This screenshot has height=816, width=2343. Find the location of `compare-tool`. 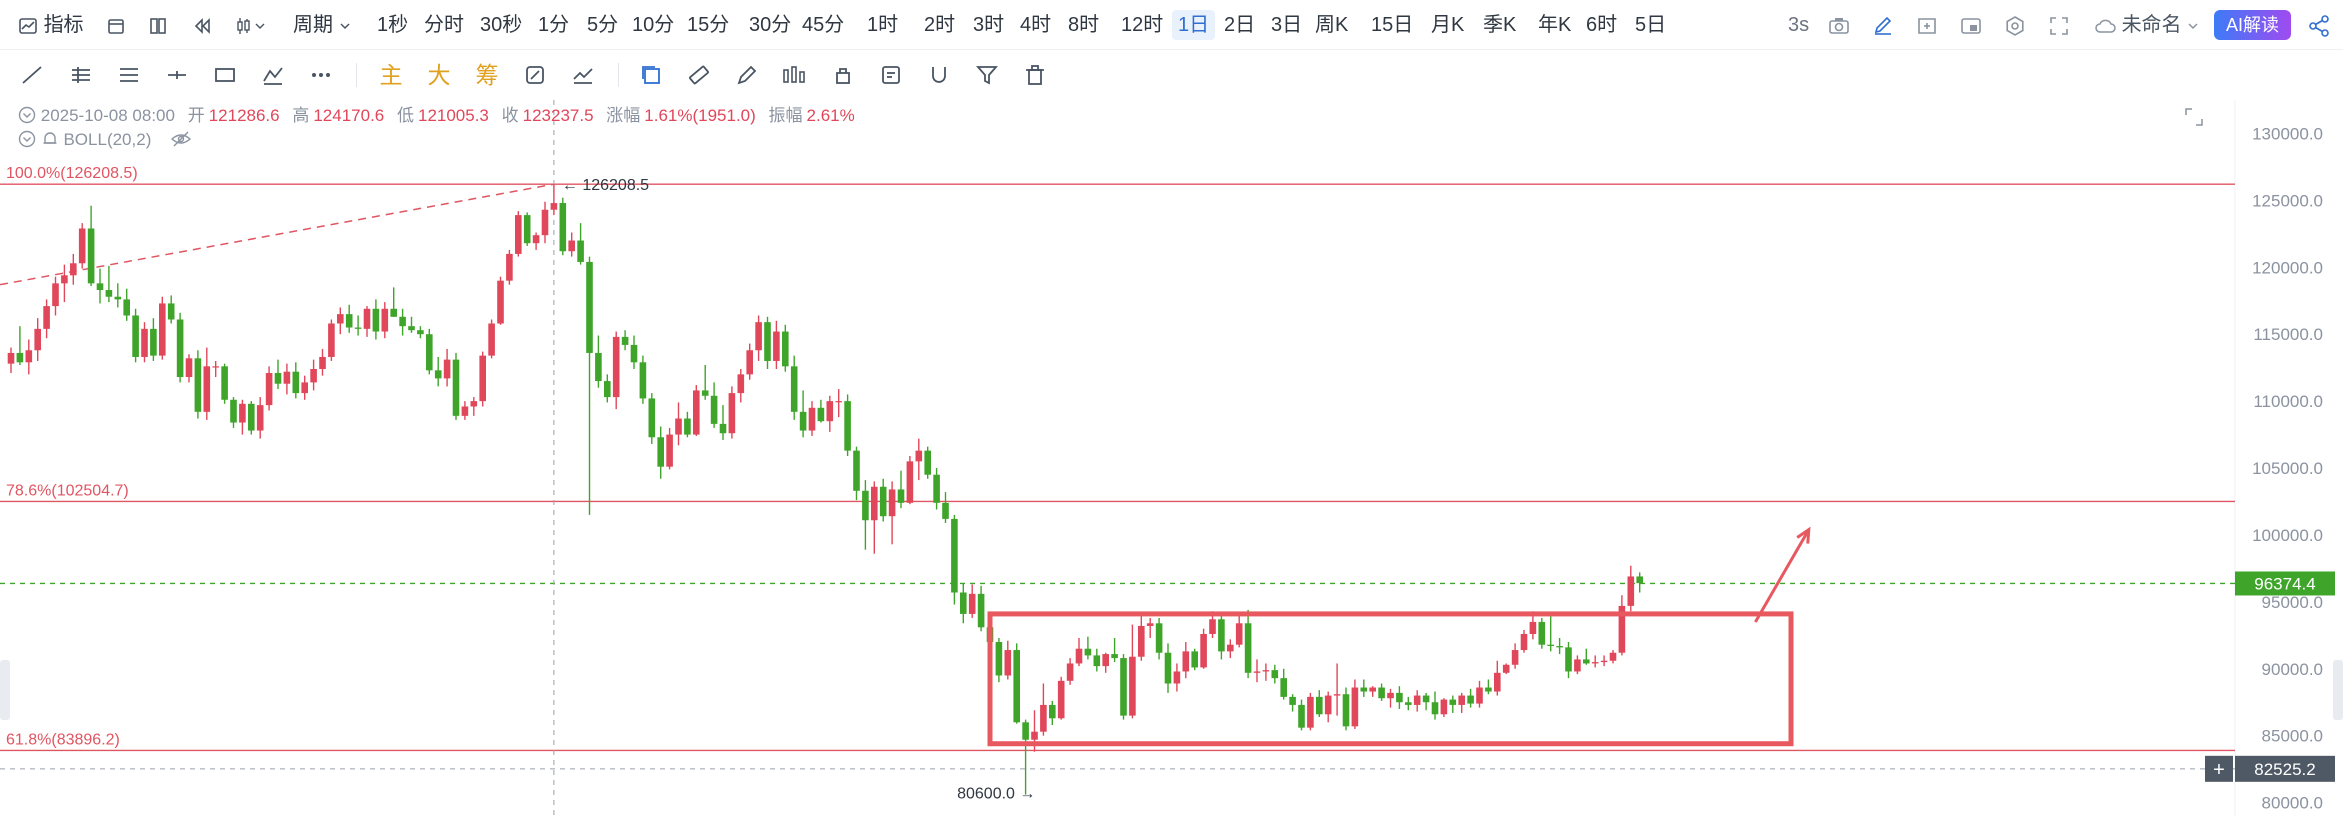

compare-tool is located at coordinates (795, 75).